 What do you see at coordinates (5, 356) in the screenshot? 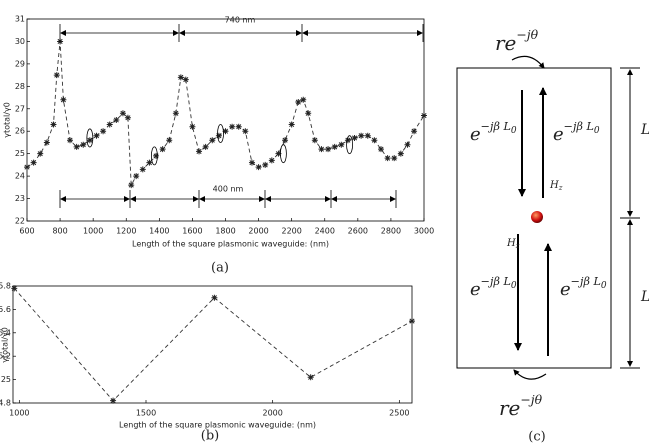
I see `y-tick-label: 25.2` at bounding box center [5, 356].